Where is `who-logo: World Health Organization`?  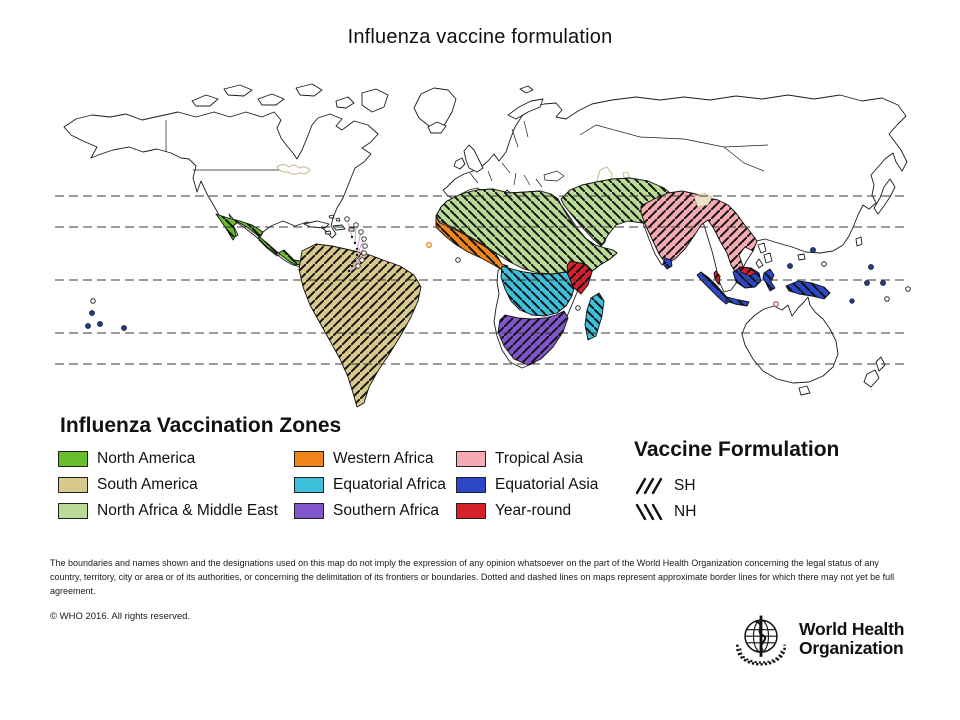
who-logo: World Health Organization is located at coordinates (817, 639).